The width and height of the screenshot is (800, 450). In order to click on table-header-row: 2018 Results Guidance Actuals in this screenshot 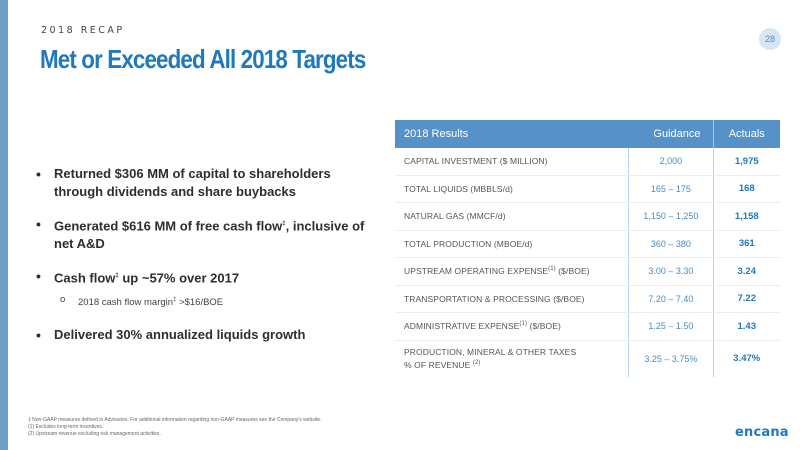, I will do `click(587, 134)`.